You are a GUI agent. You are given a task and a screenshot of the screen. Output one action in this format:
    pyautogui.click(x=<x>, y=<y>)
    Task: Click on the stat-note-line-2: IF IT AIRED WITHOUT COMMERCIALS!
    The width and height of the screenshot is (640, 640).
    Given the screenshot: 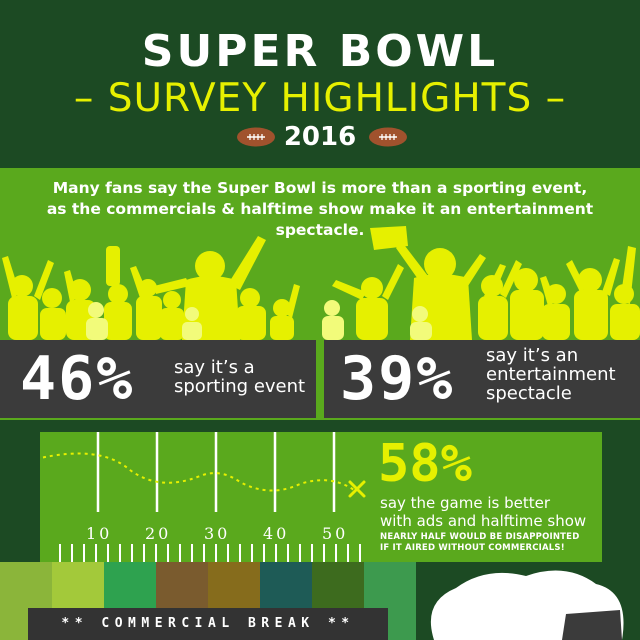 What is the action you would take?
    pyautogui.click(x=472, y=548)
    